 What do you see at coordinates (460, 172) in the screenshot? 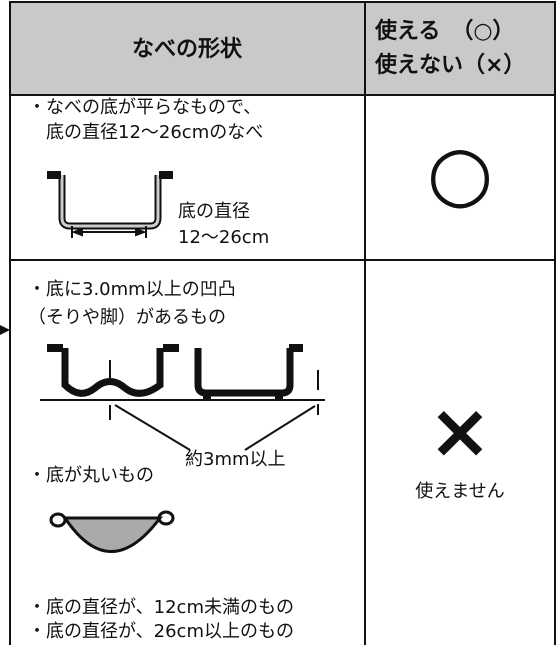
I see `usable-mark: ○` at bounding box center [460, 172].